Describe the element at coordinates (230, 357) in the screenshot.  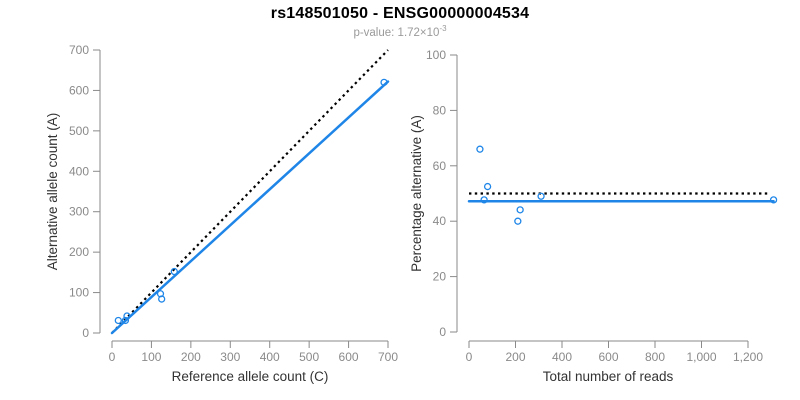
I see `x-tick-label: 300` at that location.